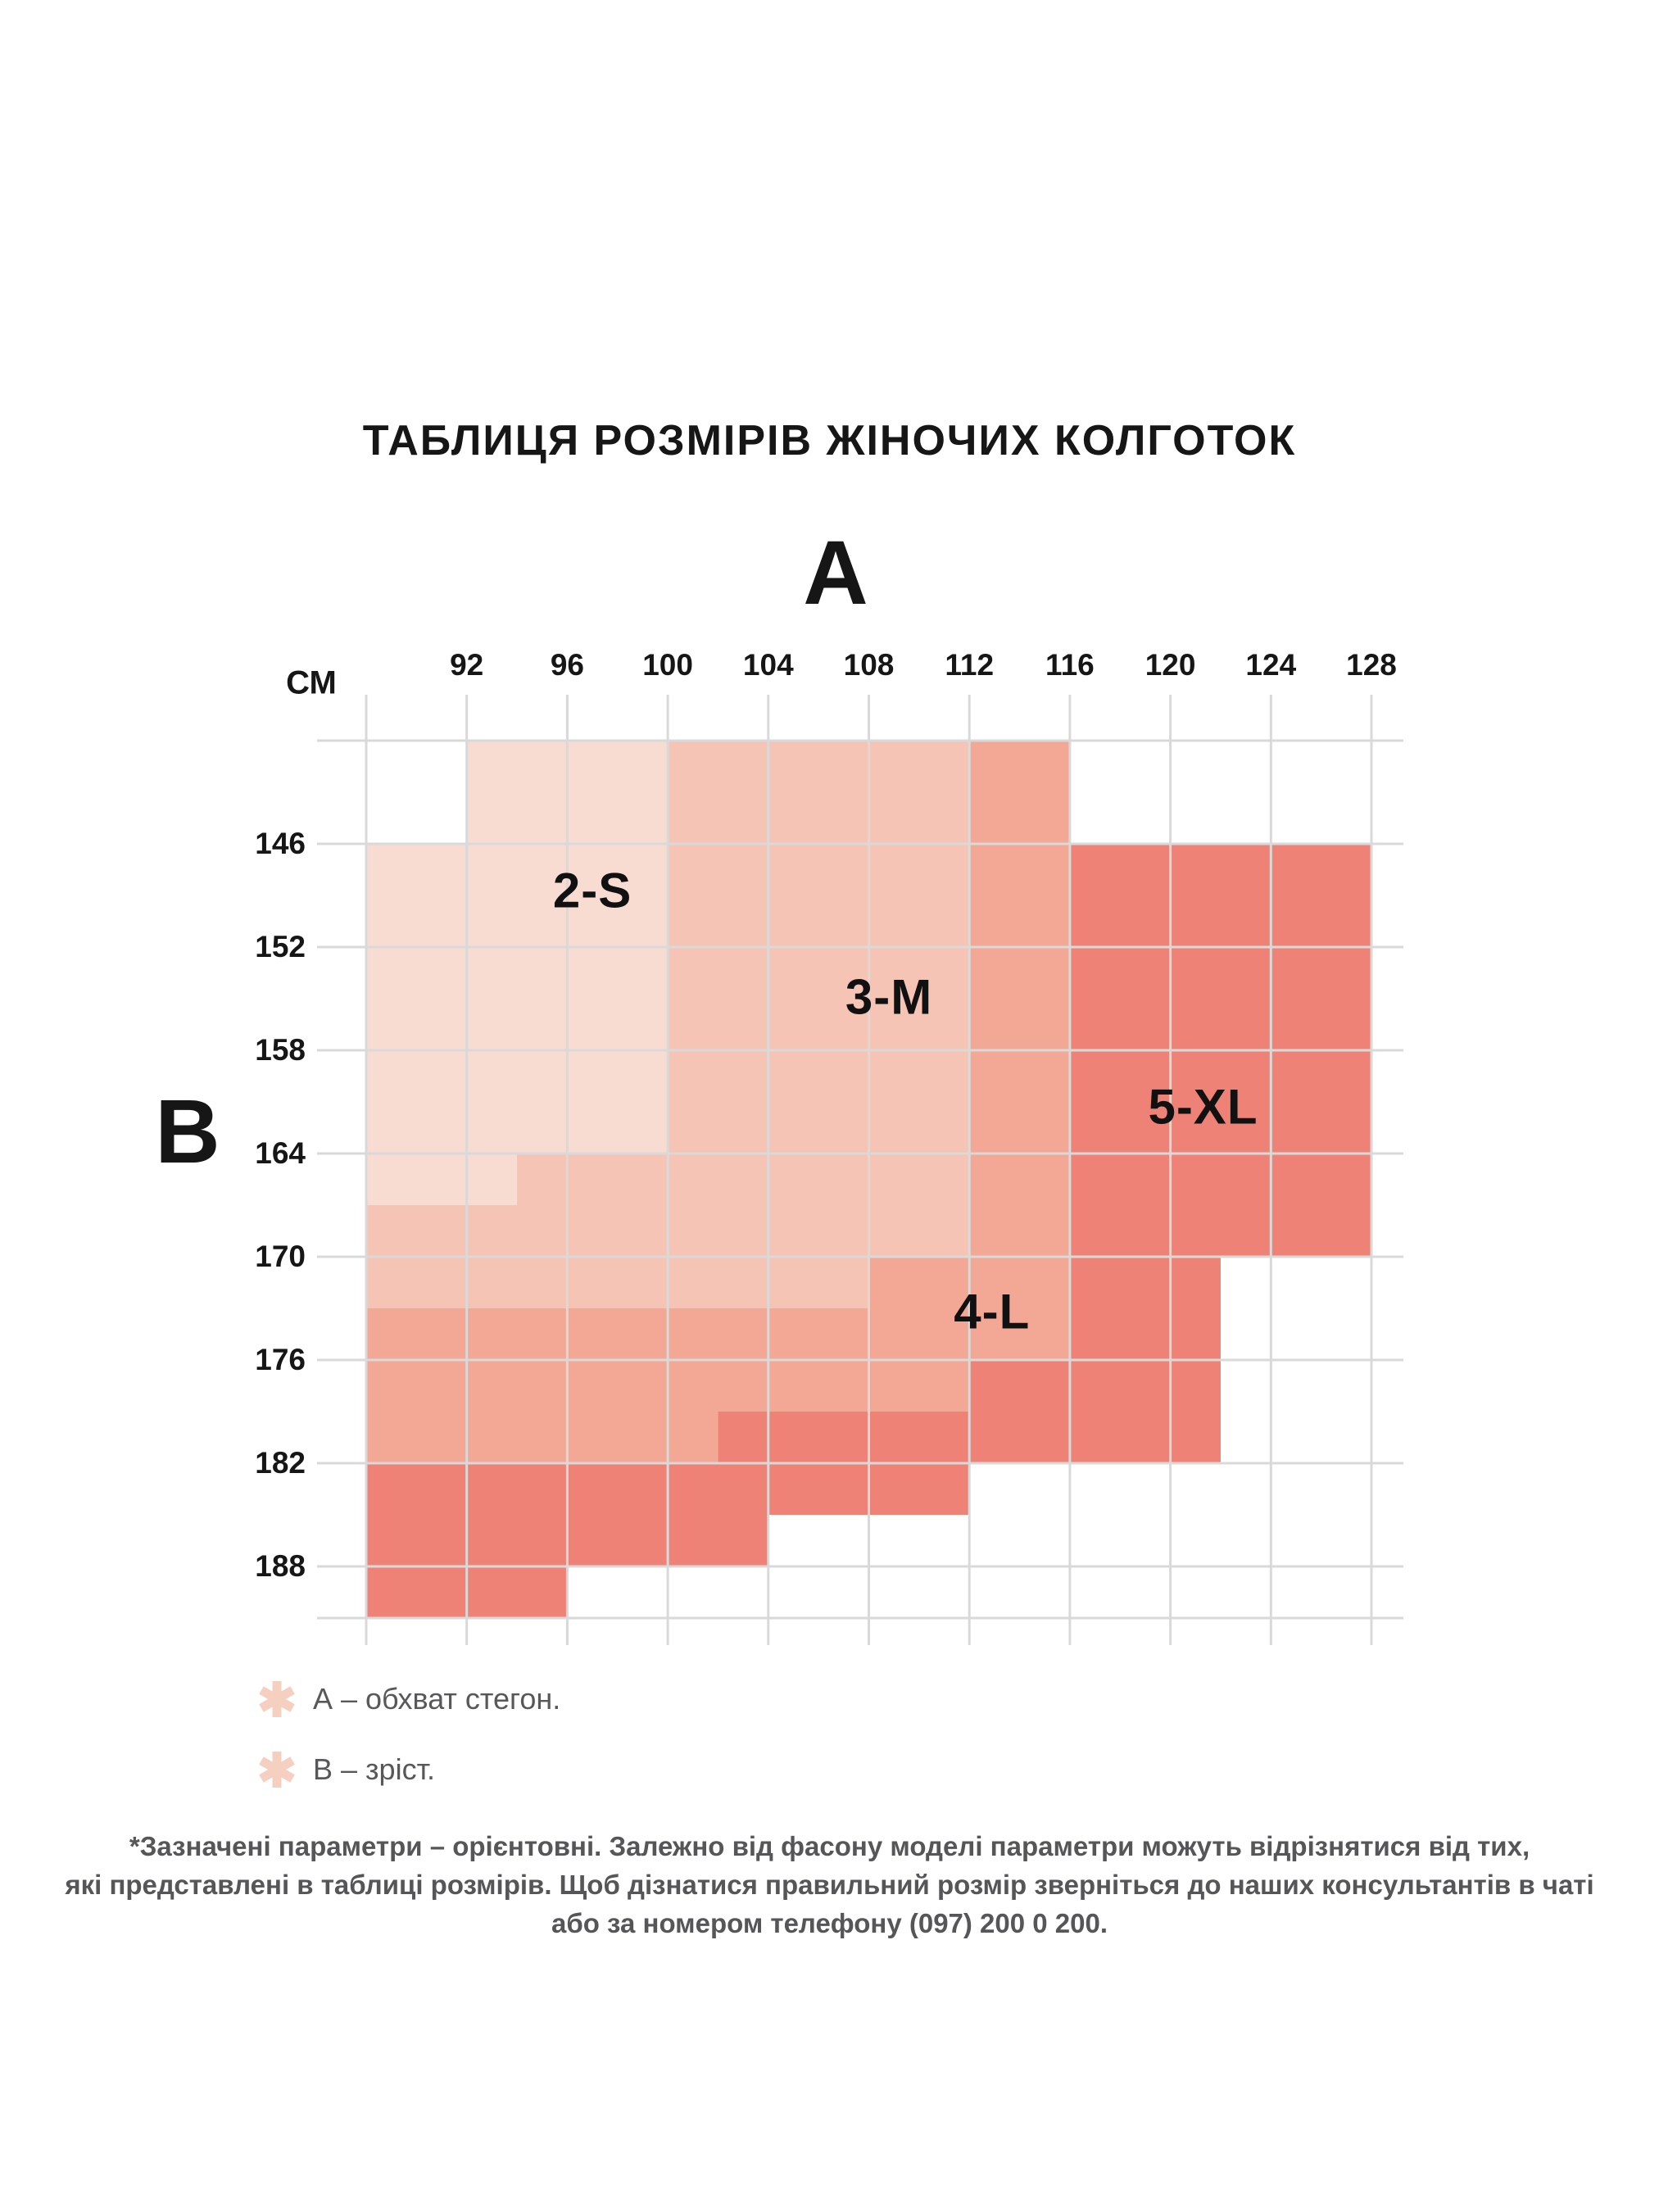 This screenshot has width=1659, height=2212. What do you see at coordinates (280, 1566) in the screenshot?
I see `y-tick-188: 188` at bounding box center [280, 1566].